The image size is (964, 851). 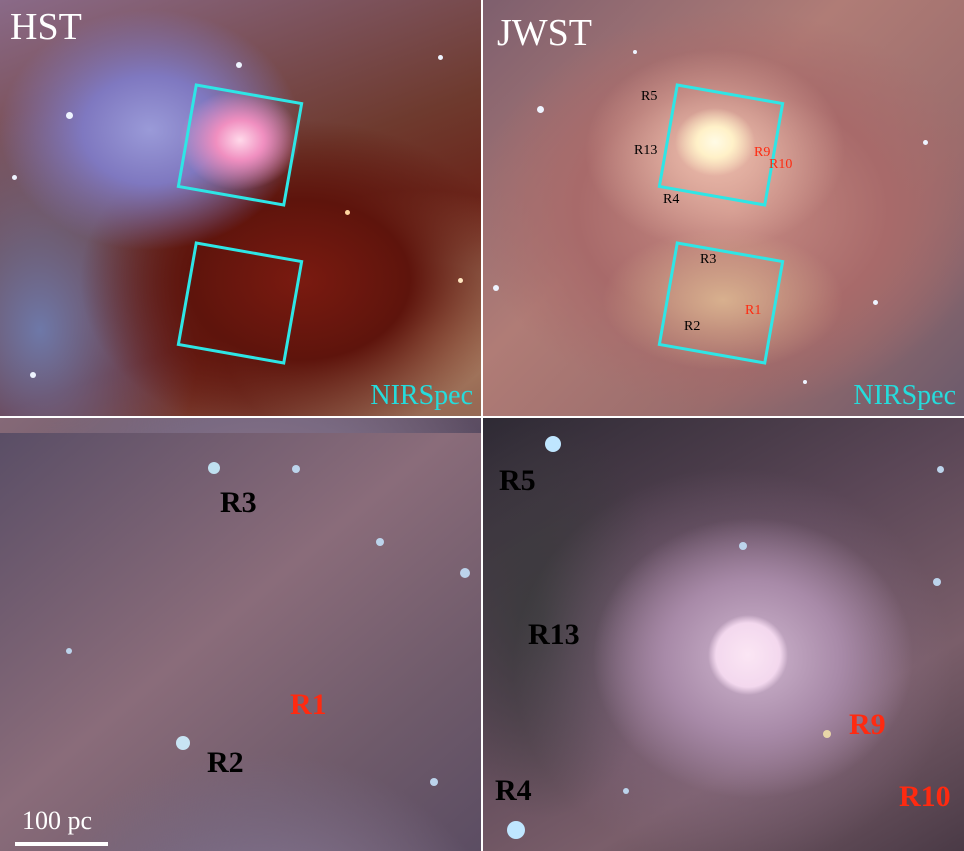 I want to click on region-circle-r10, so click(x=753, y=171).